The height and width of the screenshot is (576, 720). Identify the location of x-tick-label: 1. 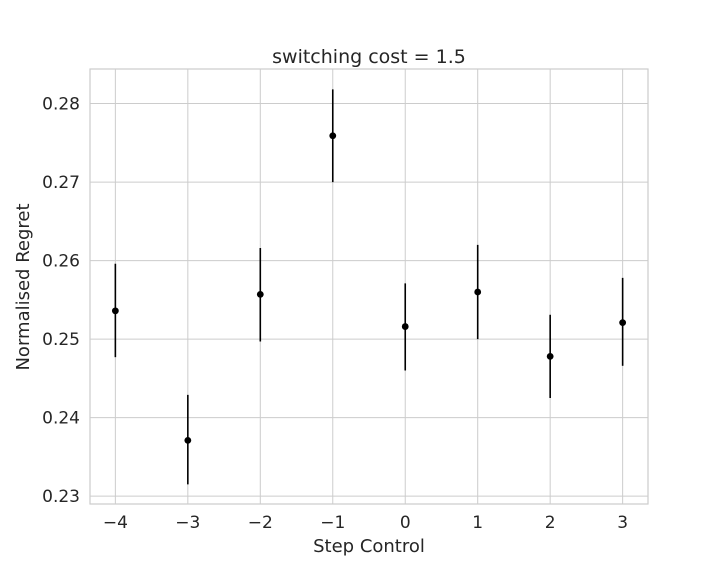
(477, 523).